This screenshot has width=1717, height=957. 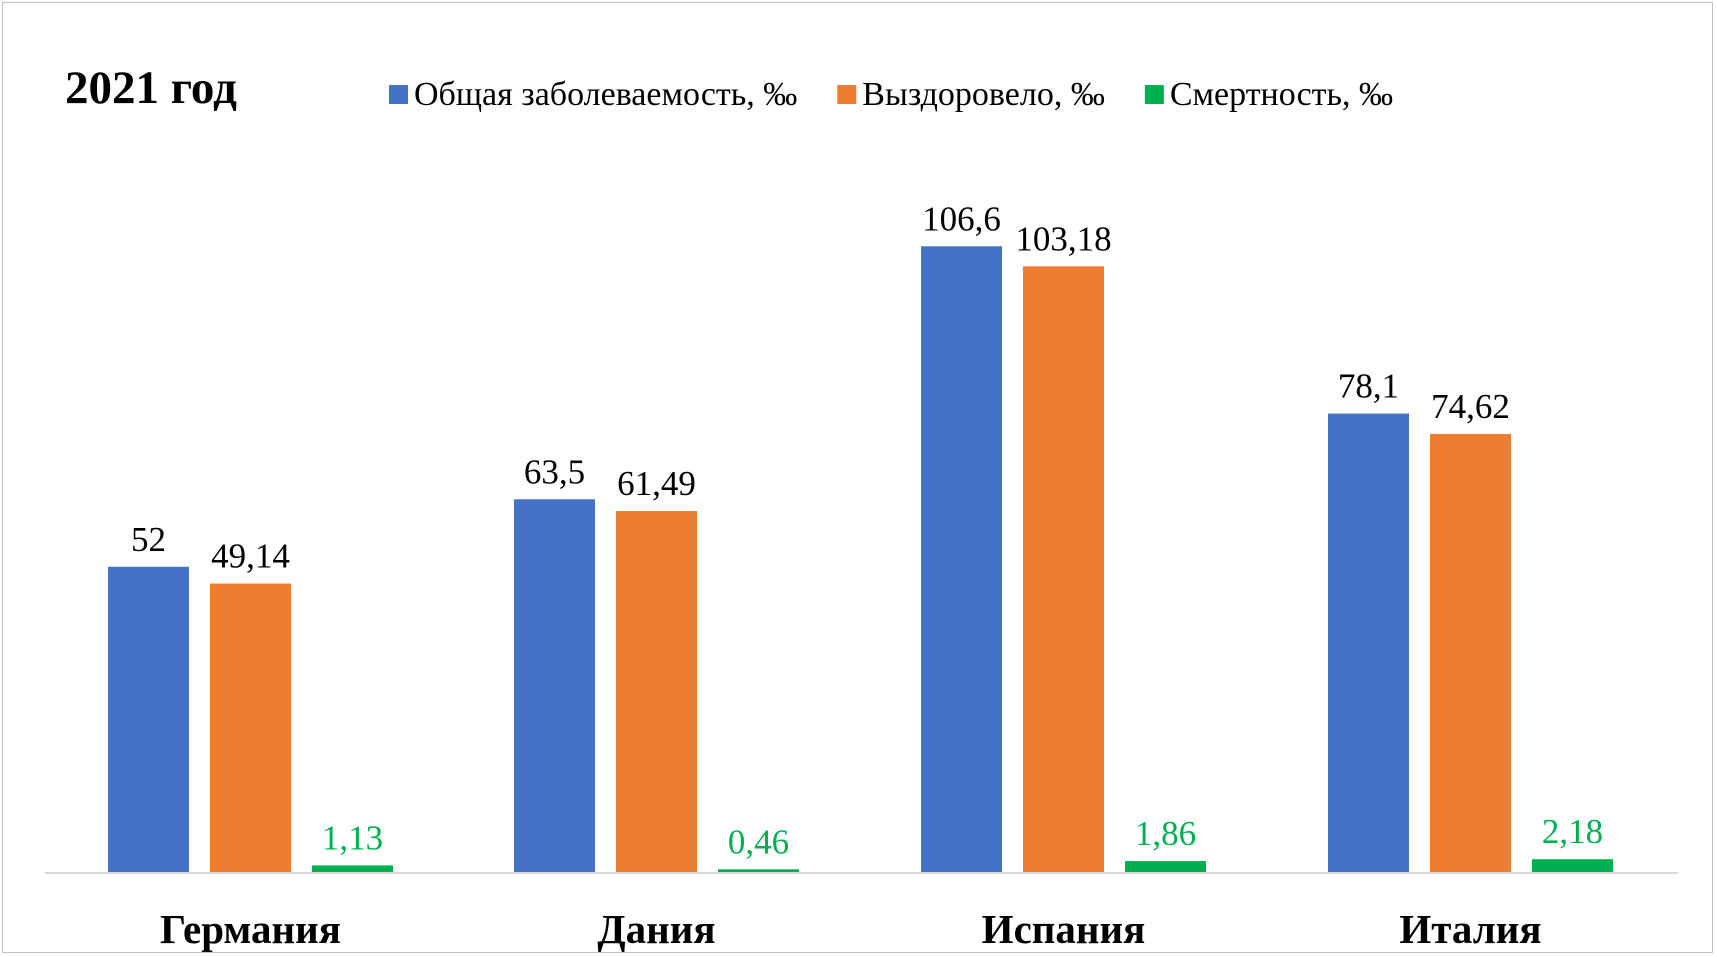 What do you see at coordinates (1368, 386) in the screenshot?
I see `value-label-1-4: 78,1` at bounding box center [1368, 386].